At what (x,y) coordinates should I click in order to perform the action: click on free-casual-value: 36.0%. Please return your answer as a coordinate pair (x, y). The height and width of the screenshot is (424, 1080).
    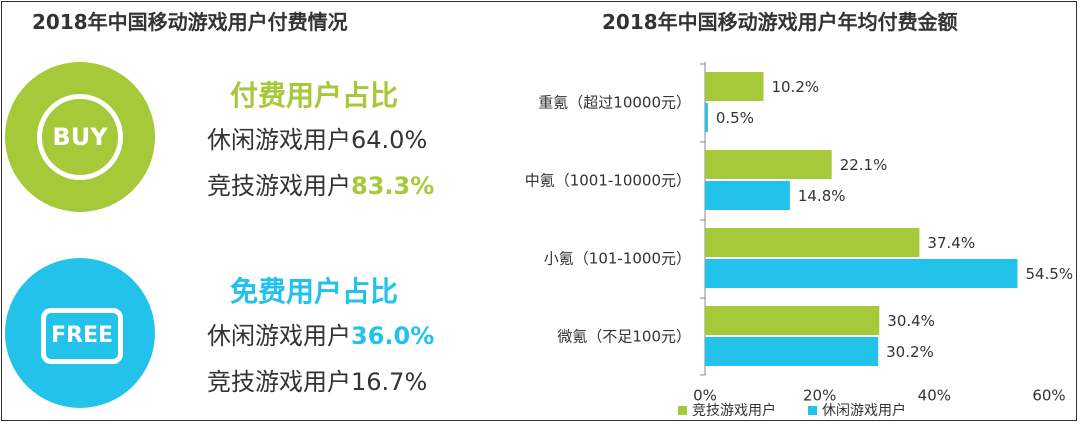
    Looking at the image, I should click on (393, 336).